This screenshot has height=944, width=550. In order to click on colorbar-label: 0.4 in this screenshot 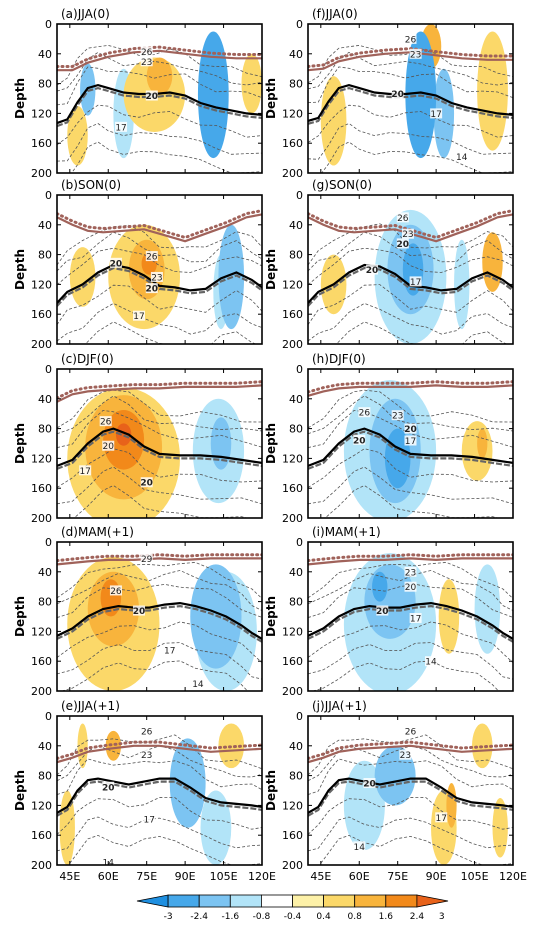, I will do `click(323, 917)`.